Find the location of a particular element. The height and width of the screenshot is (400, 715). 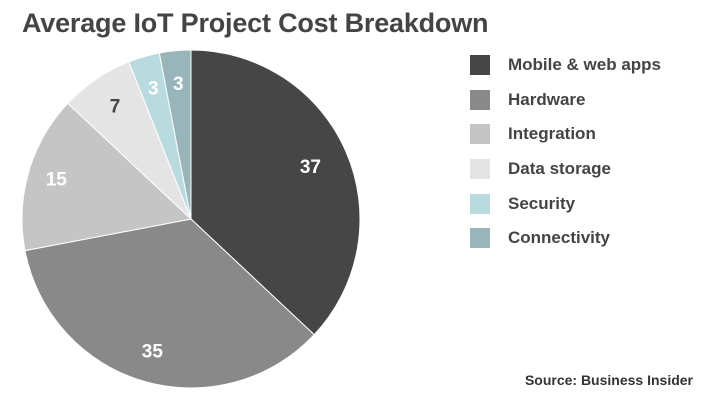

legend-item-5: Security is located at coordinates (565, 203).